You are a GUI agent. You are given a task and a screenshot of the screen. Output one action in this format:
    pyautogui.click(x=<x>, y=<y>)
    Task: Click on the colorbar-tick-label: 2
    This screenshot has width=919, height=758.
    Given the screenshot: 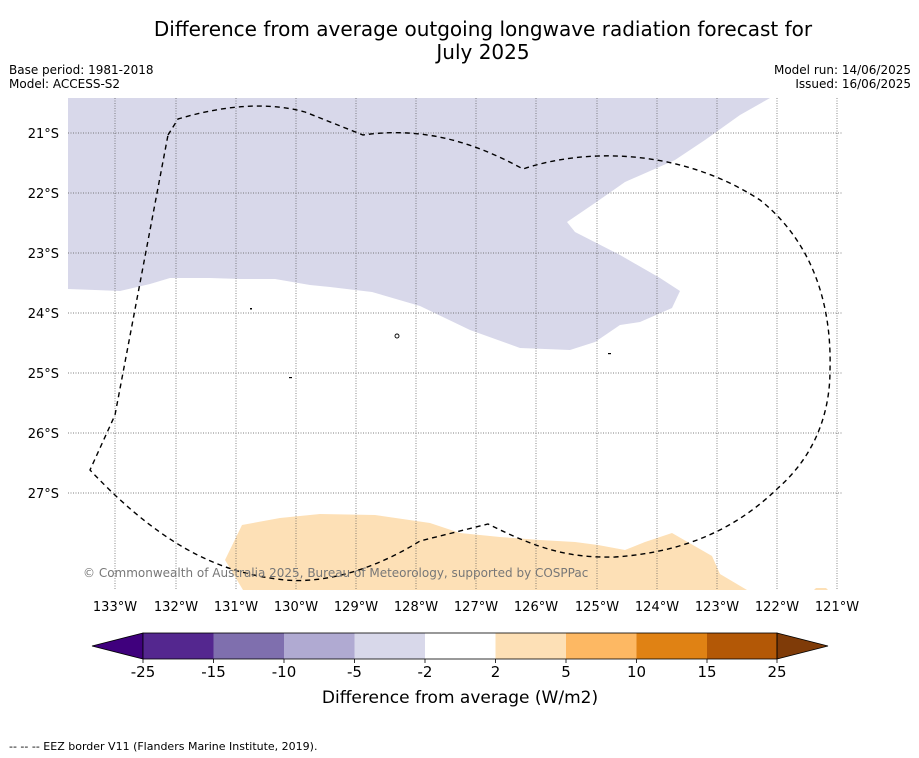 What is the action you would take?
    pyautogui.click(x=496, y=672)
    